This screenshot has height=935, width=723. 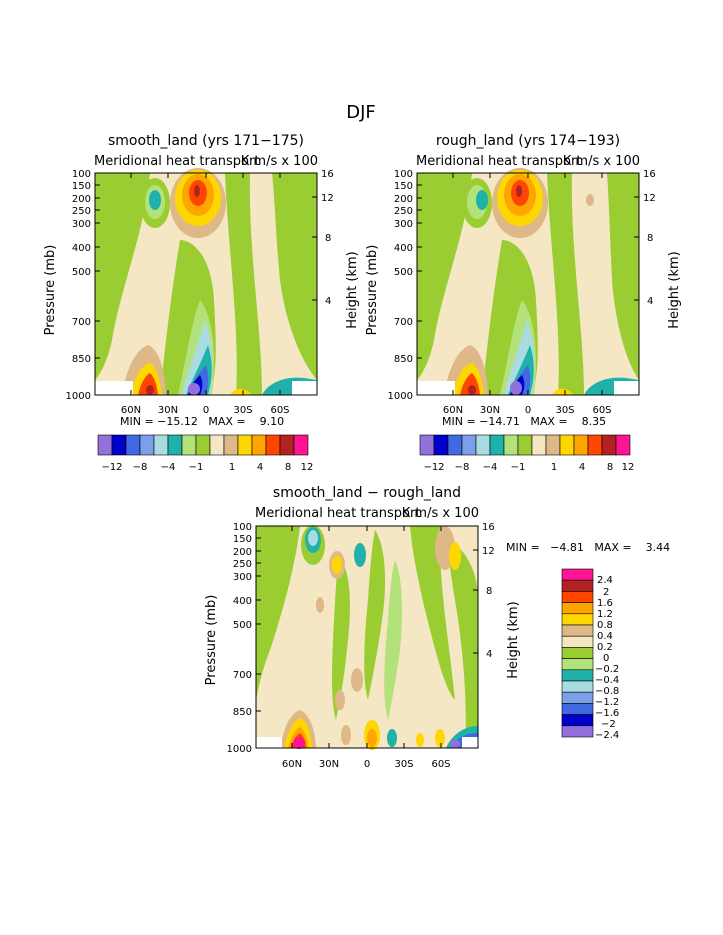 What do you see at coordinates (607, 680) in the screenshot?
I see `colorbar-label: −0.4` at bounding box center [607, 680].